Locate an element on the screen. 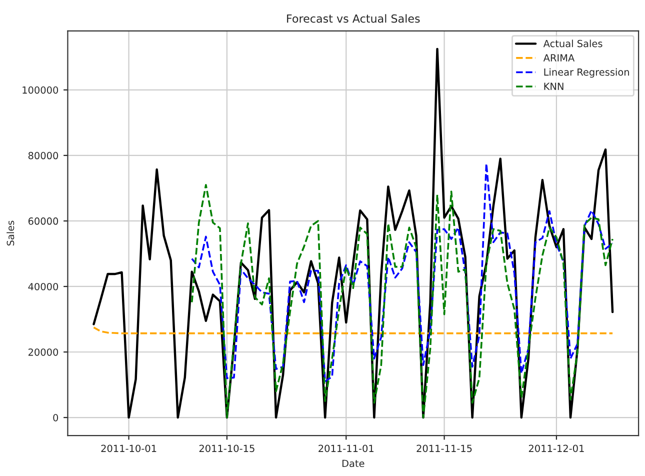 Image resolution: width=645 pixels, height=476 pixels. legend-label: ARIMA is located at coordinates (559, 58).